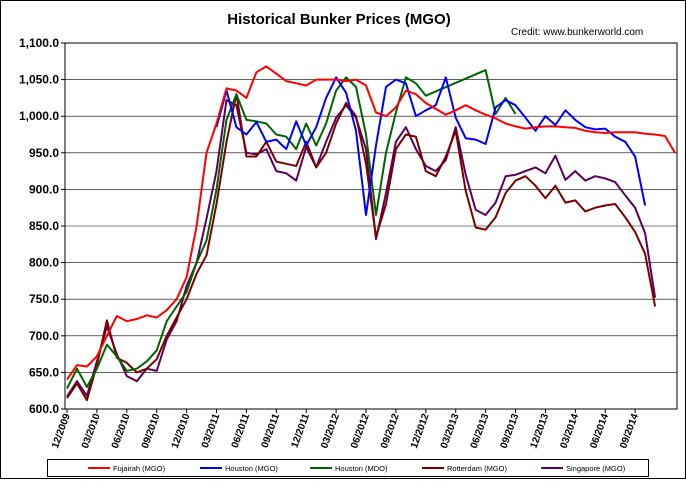  What do you see at coordinates (361, 468) in the screenshot?
I see `legend-label: Houston (MDO)` at bounding box center [361, 468].